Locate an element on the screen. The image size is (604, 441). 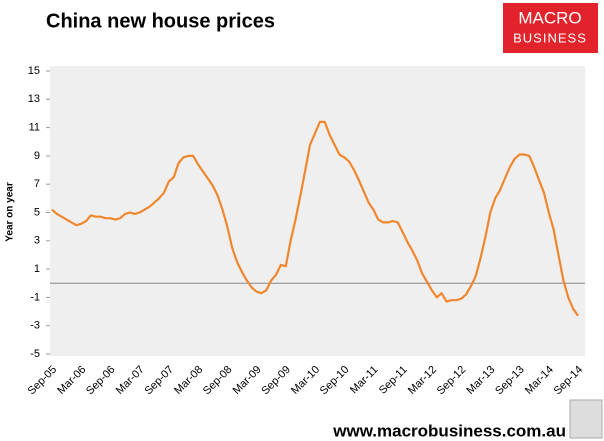
x-tick-label: Sep-08 is located at coordinates (218, 381).